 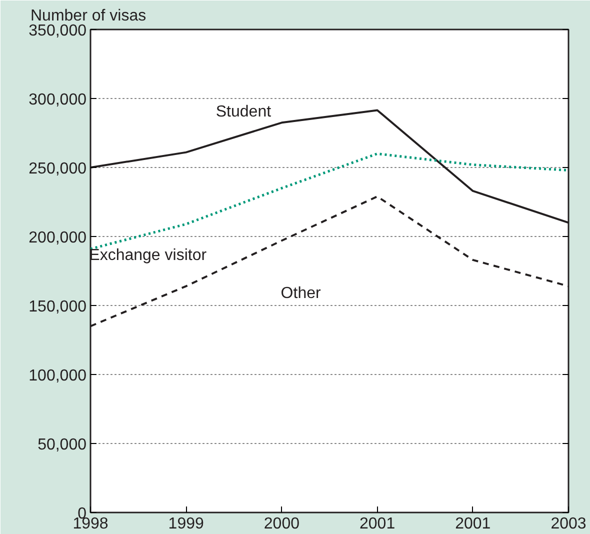 What do you see at coordinates (186, 524) in the screenshot?
I see `x-tick-label: 1999` at bounding box center [186, 524].